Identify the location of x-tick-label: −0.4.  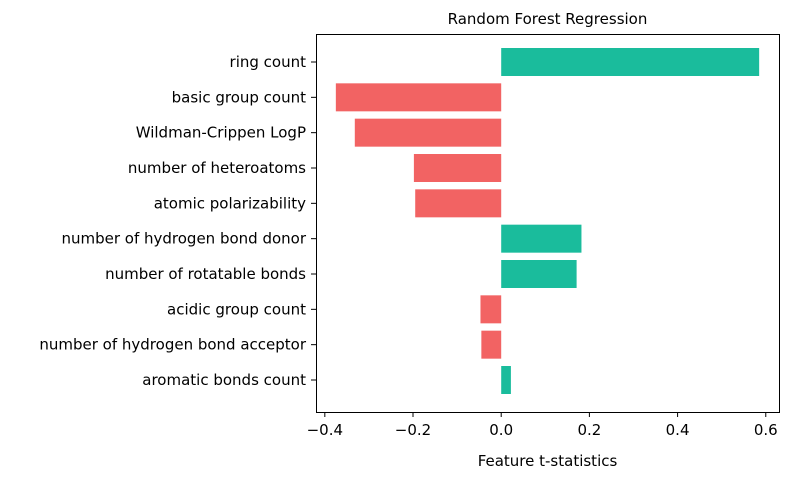
(325, 430).